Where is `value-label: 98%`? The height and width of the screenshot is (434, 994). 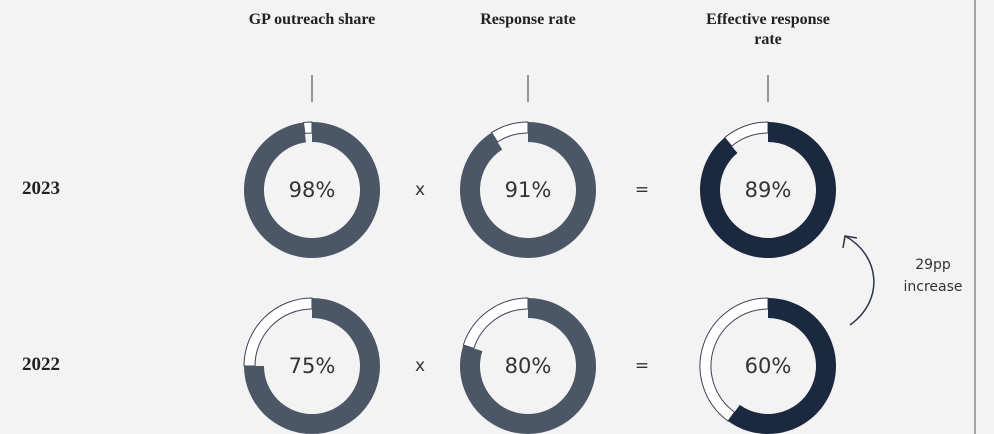
value-label: 98% is located at coordinates (312, 190).